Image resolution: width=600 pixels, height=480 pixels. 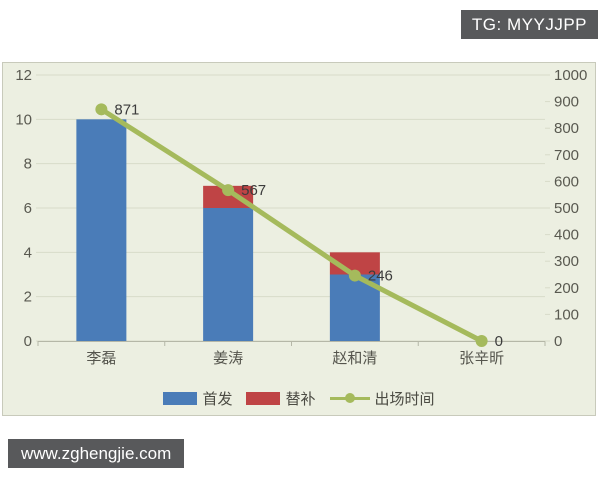 I want to click on left-axis-label: 2, so click(x=28, y=297).